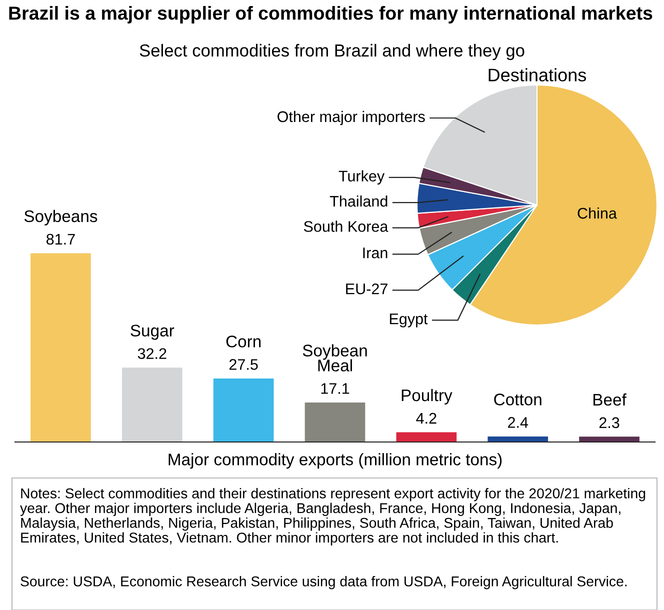 Image resolution: width=664 pixels, height=610 pixels. Describe the element at coordinates (333, 517) in the screenshot. I see `text: Notes: Select commodities and their destinations represent export activity for the 2020/21 marketing year. Other major importers include Algeria, Bangladesh, France, Hong Kong, Indonesia, Japan, Malaysia, Netherlands, Nigeria, Pakistan, Philippines, South Africa, Spain, Taiwan, United Arab Emirates, United States, Vietnam. Other minor importers are not included in this chart.` at that location.